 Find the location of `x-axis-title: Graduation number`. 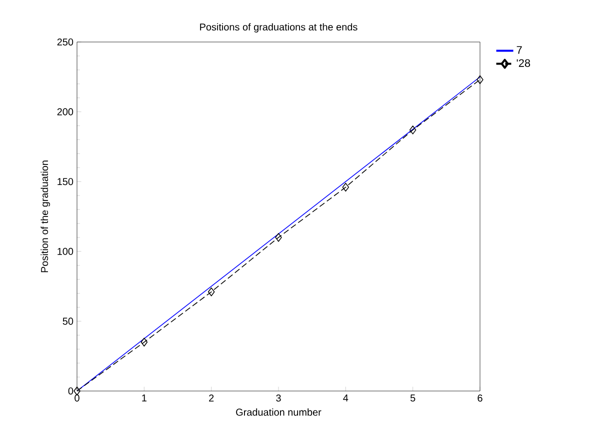

x-axis-title: Graduation number is located at coordinates (279, 412).